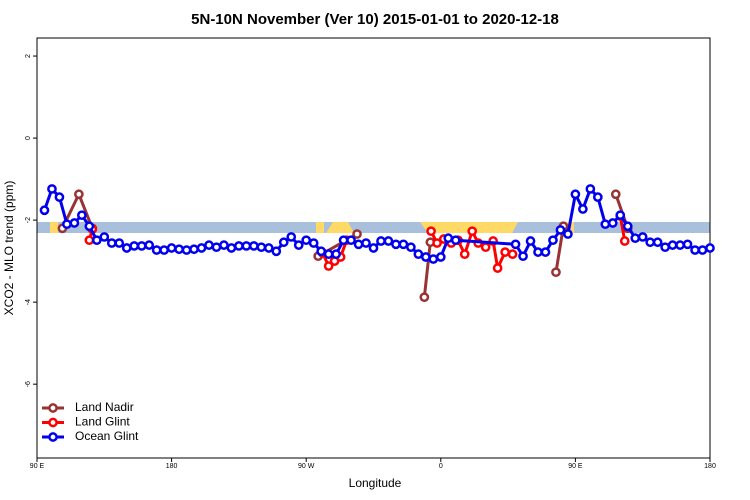 The width and height of the screenshot is (750, 500). I want to click on y-tick-label: 0, so click(28, 138).